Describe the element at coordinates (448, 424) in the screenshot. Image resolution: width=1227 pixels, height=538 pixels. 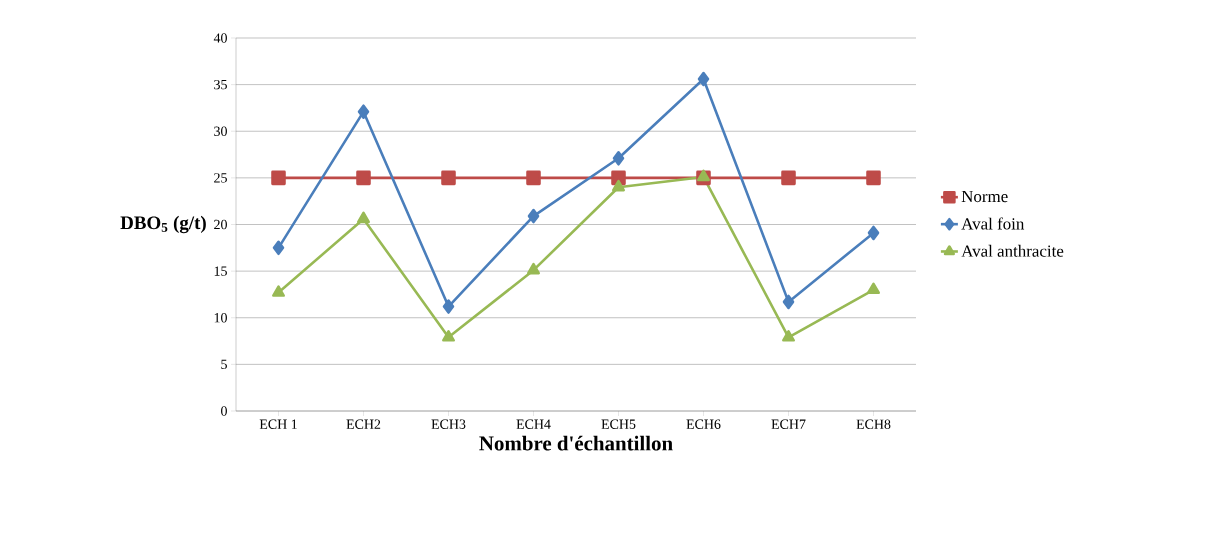
I see `x-tick-label: ECH3` at that location.